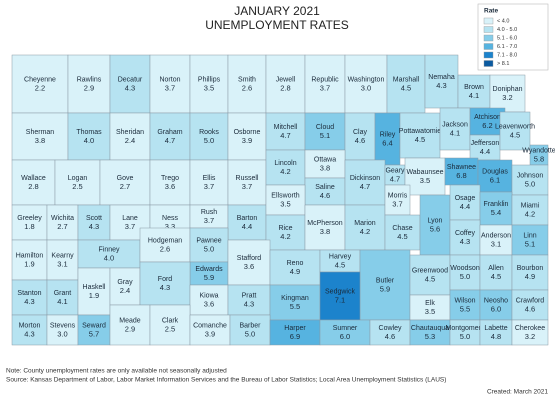  I want to click on county-name: Ness, so click(170, 218).